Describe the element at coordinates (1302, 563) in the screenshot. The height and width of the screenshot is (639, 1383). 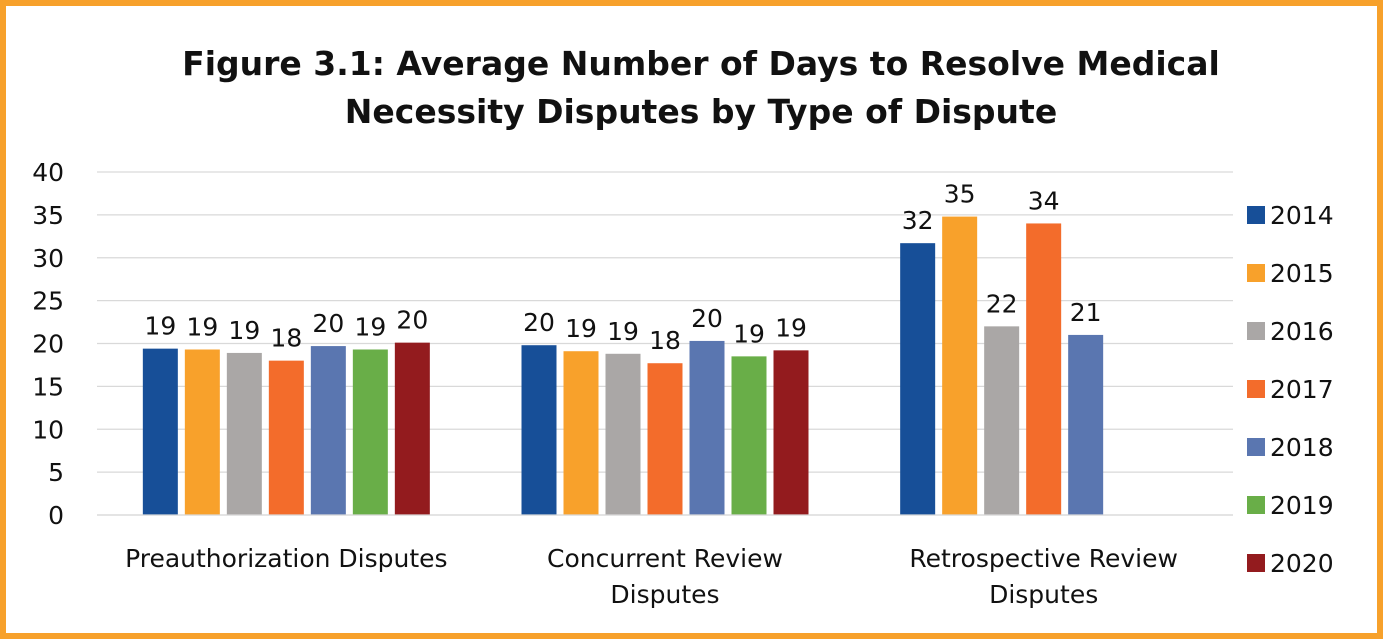
I see `legend-label: 2020` at that location.